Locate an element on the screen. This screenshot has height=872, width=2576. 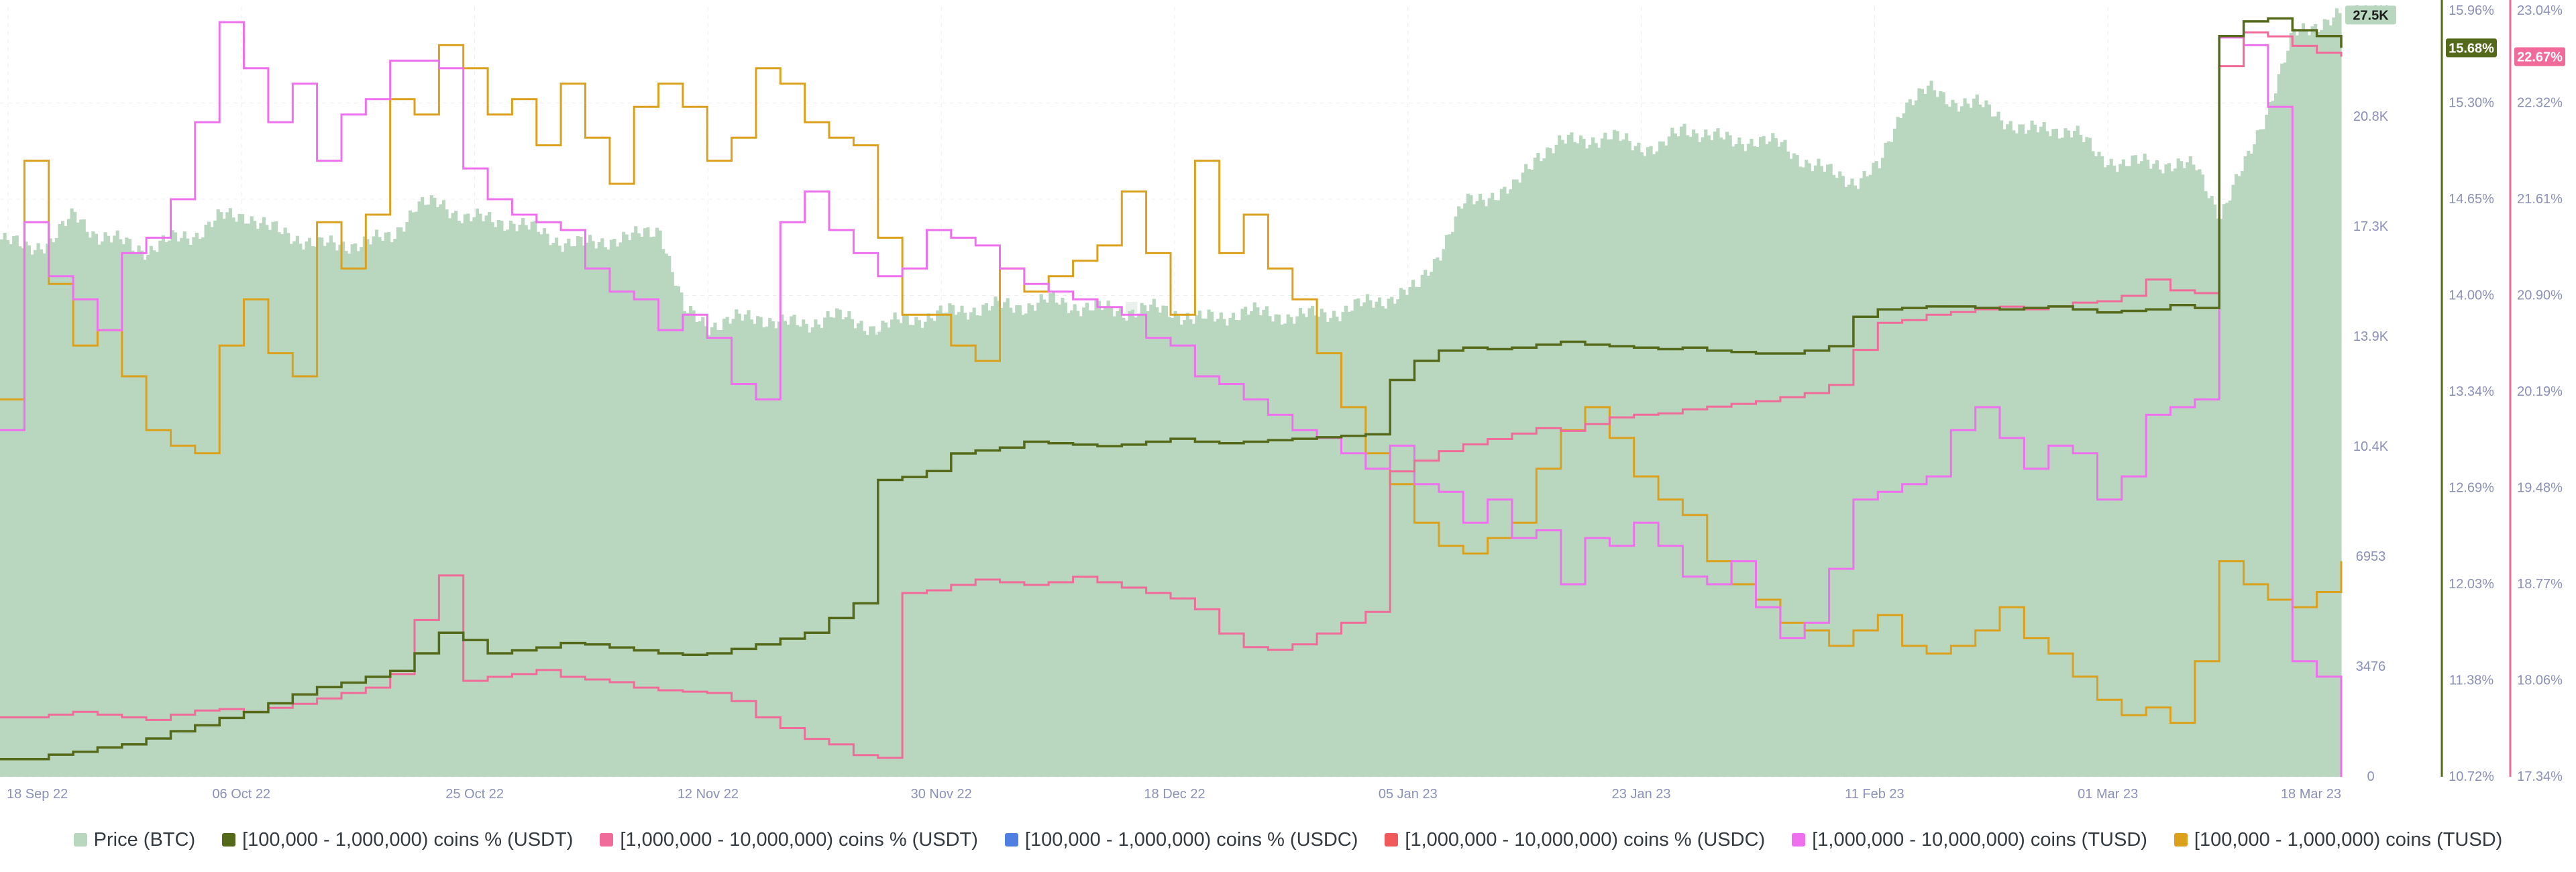
legend-item-tusd_1m_10m: [1,000,000 - 10,000,000) coins (TUSD) is located at coordinates (1969, 840).